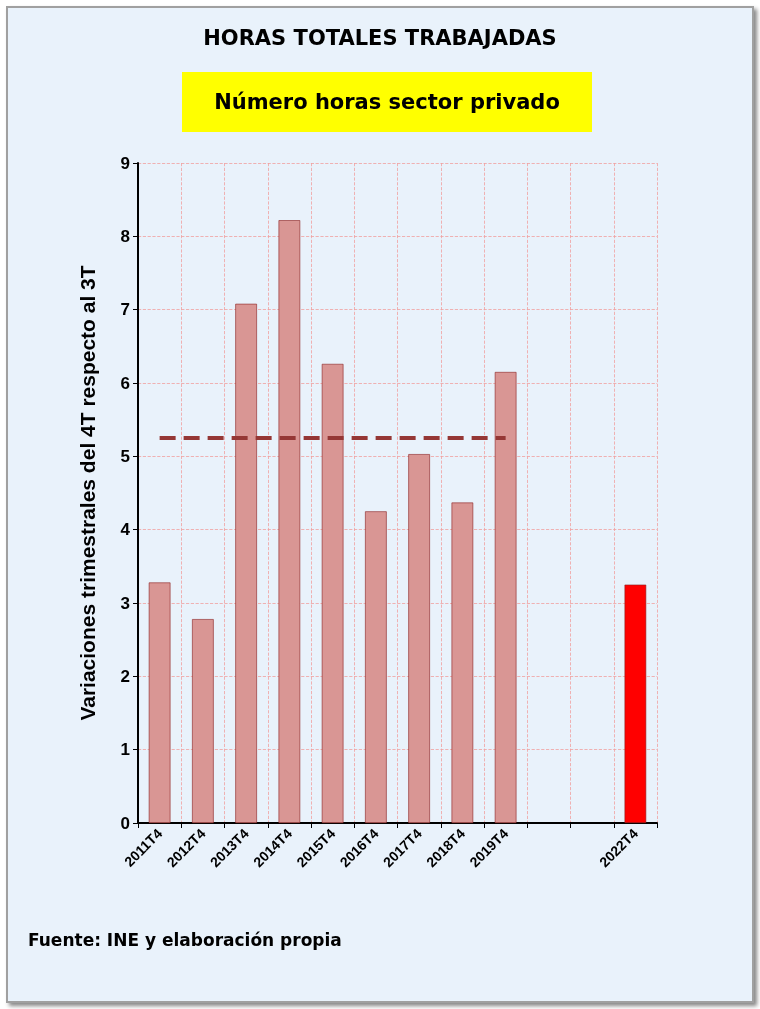  Describe the element at coordinates (125, 310) in the screenshot. I see `y-tick-label: 7` at that location.